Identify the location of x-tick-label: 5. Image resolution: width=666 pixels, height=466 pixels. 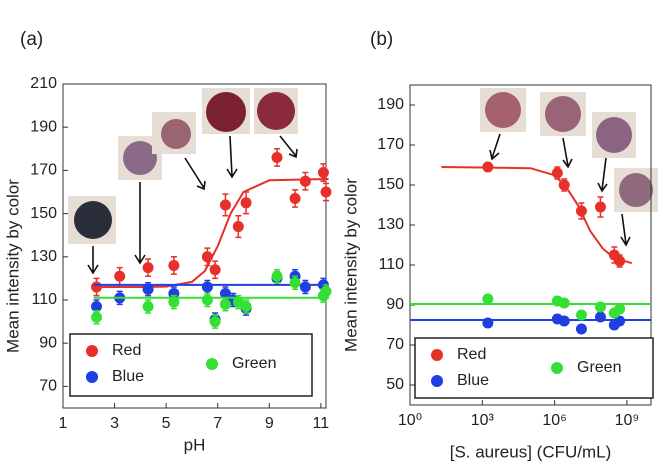
(166, 423).